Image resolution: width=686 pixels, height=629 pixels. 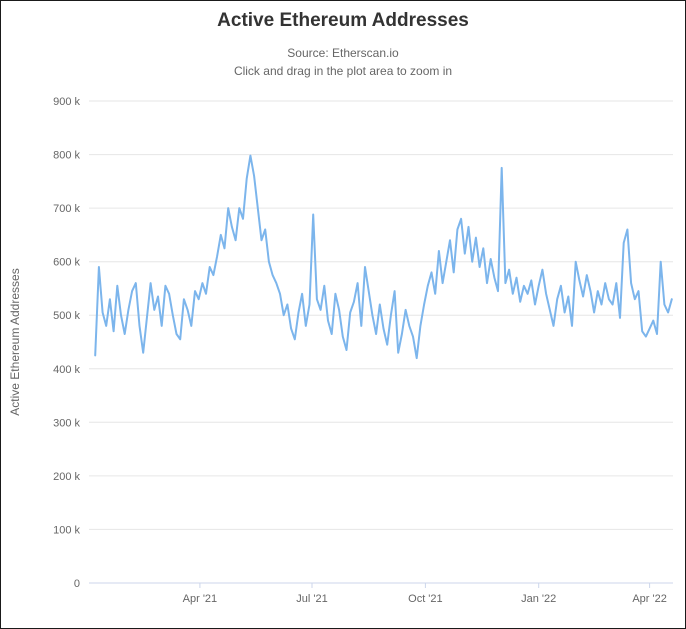 I want to click on y-axis-title: Active Ethereum Addresses, so click(x=15, y=341).